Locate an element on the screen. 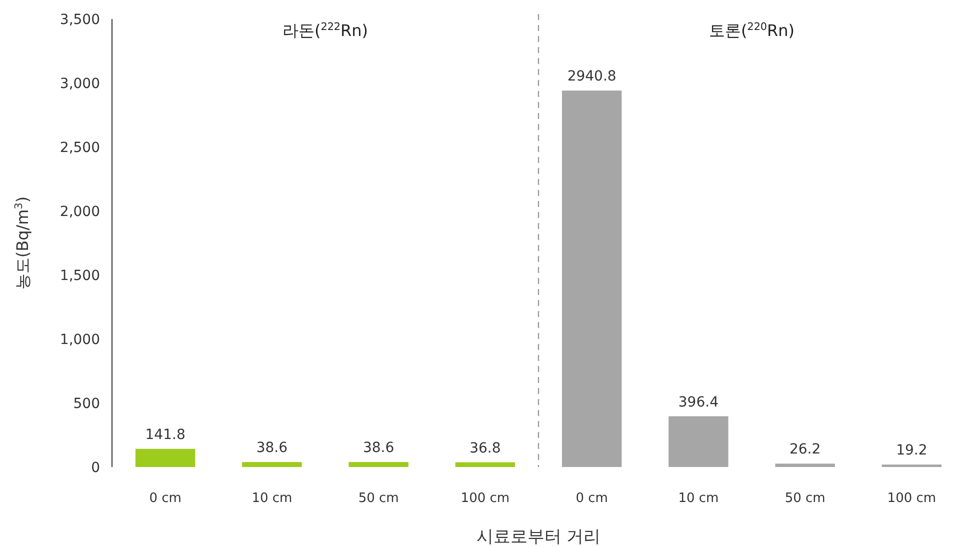 This screenshot has width=971, height=547. data-label: 396.4 is located at coordinates (698, 402).